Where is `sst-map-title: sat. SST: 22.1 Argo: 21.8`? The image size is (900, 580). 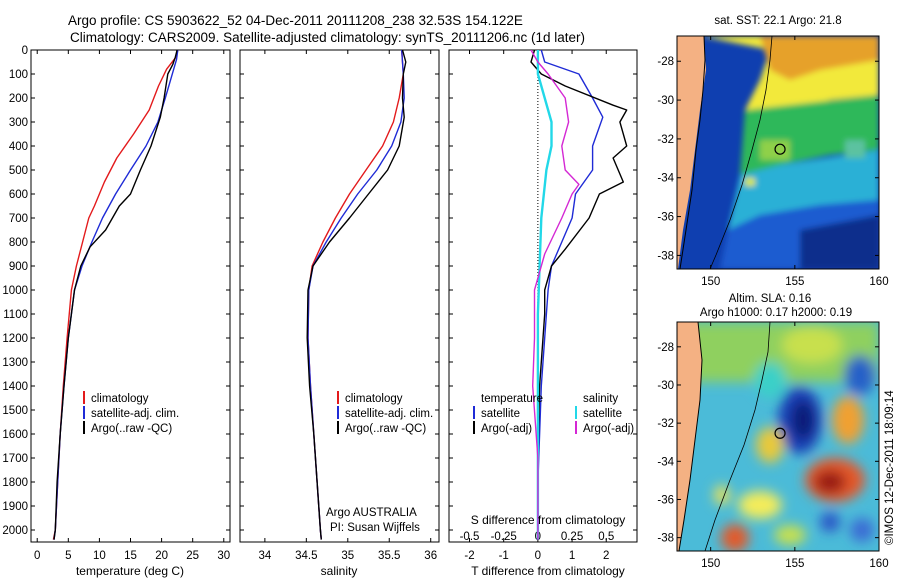
sst-map-title: sat. SST: 22.1 Argo: 21.8 is located at coordinates (777, 21).